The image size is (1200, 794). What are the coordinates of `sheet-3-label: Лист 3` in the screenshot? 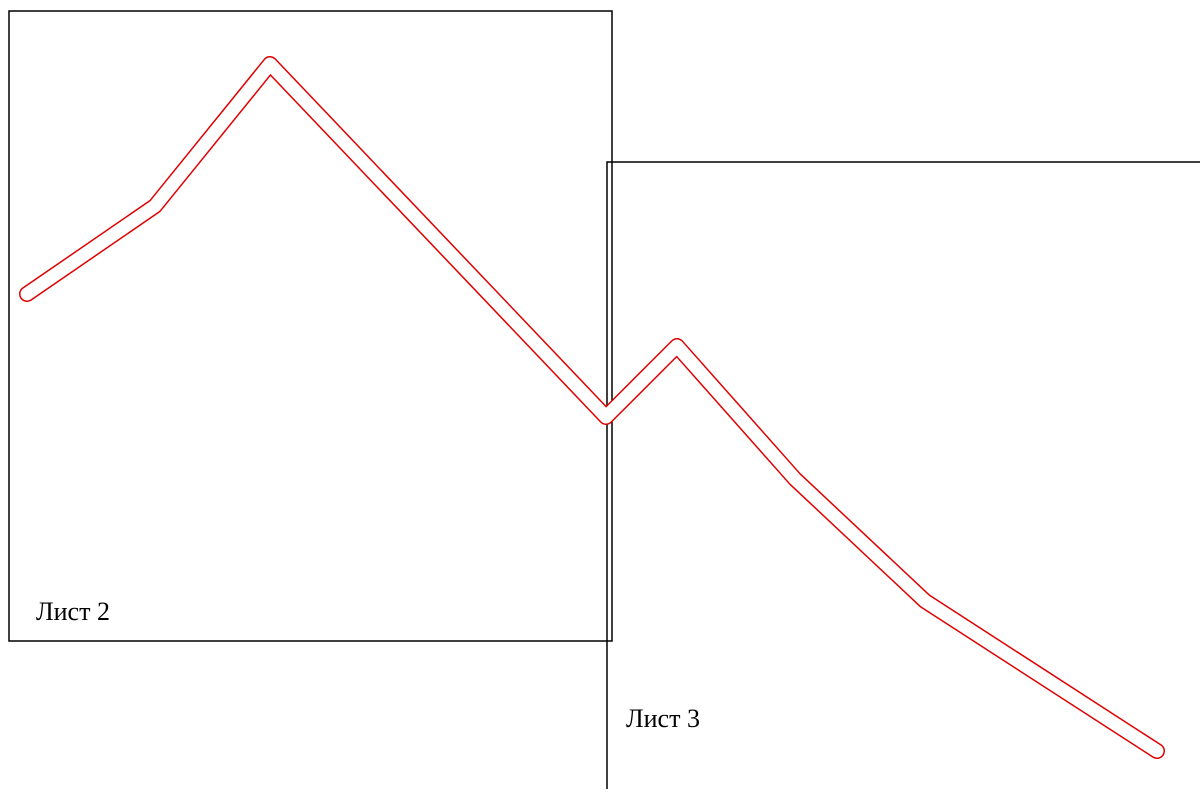 It's located at (663, 718).